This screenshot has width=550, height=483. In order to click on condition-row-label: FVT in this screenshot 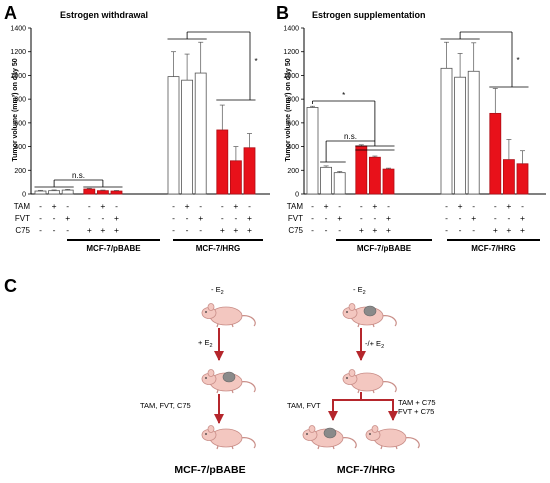, I will do `click(295, 218)`.